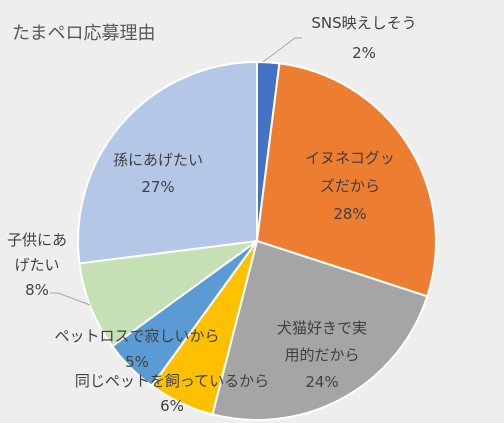 This screenshot has height=423, width=504. I want to click on value-label-sns: 2%, so click(364, 53).